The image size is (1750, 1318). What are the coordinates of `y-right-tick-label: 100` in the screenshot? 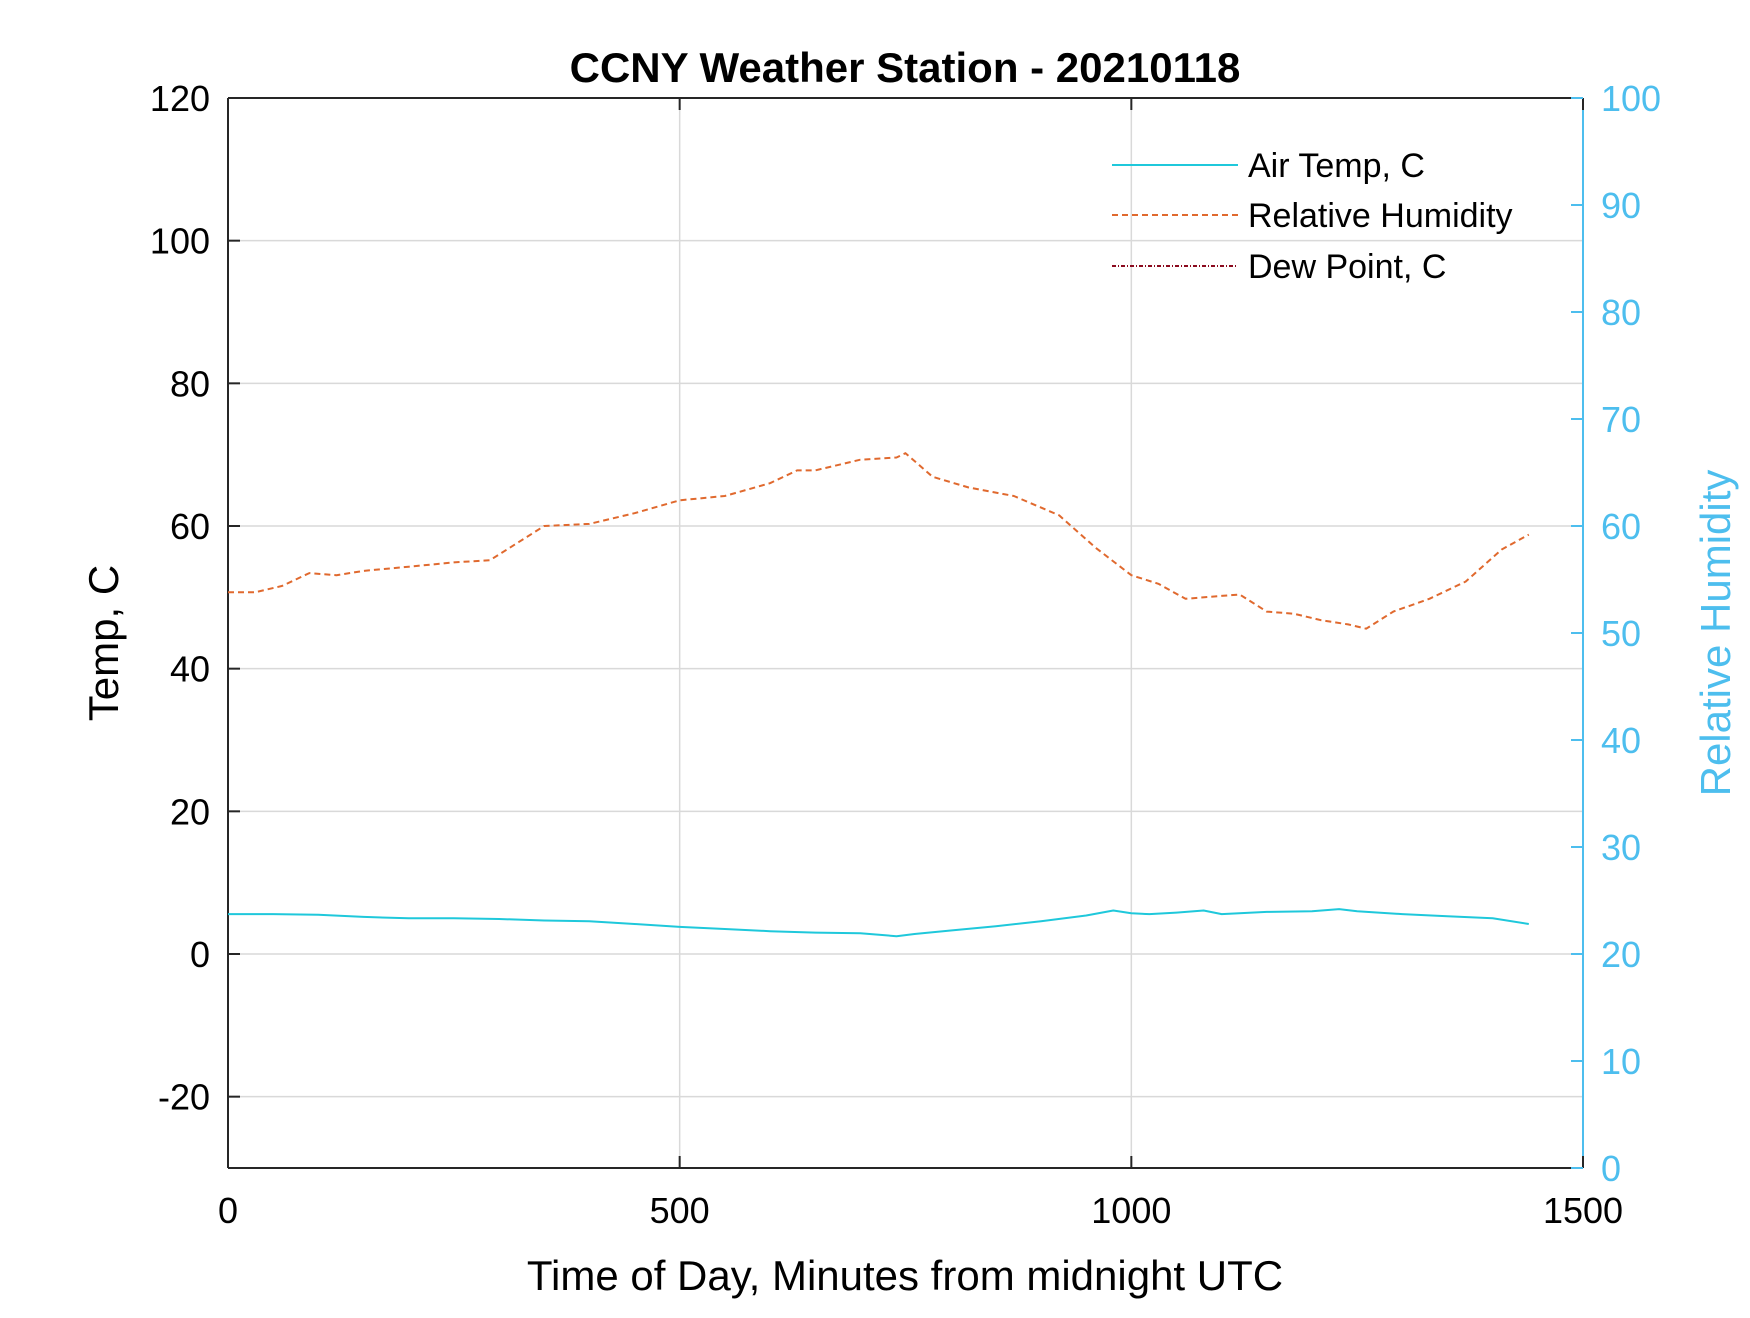 It's located at (1631, 98).